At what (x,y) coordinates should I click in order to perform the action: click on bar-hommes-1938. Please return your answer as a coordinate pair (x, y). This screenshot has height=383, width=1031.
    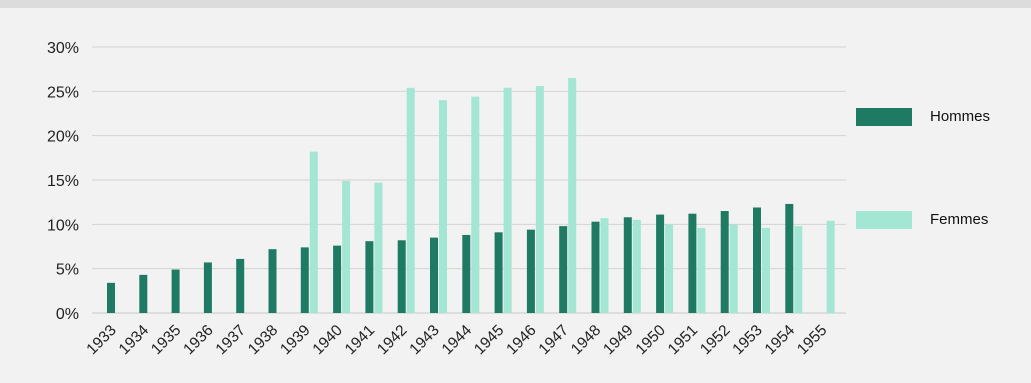
    Looking at the image, I should click on (272, 281).